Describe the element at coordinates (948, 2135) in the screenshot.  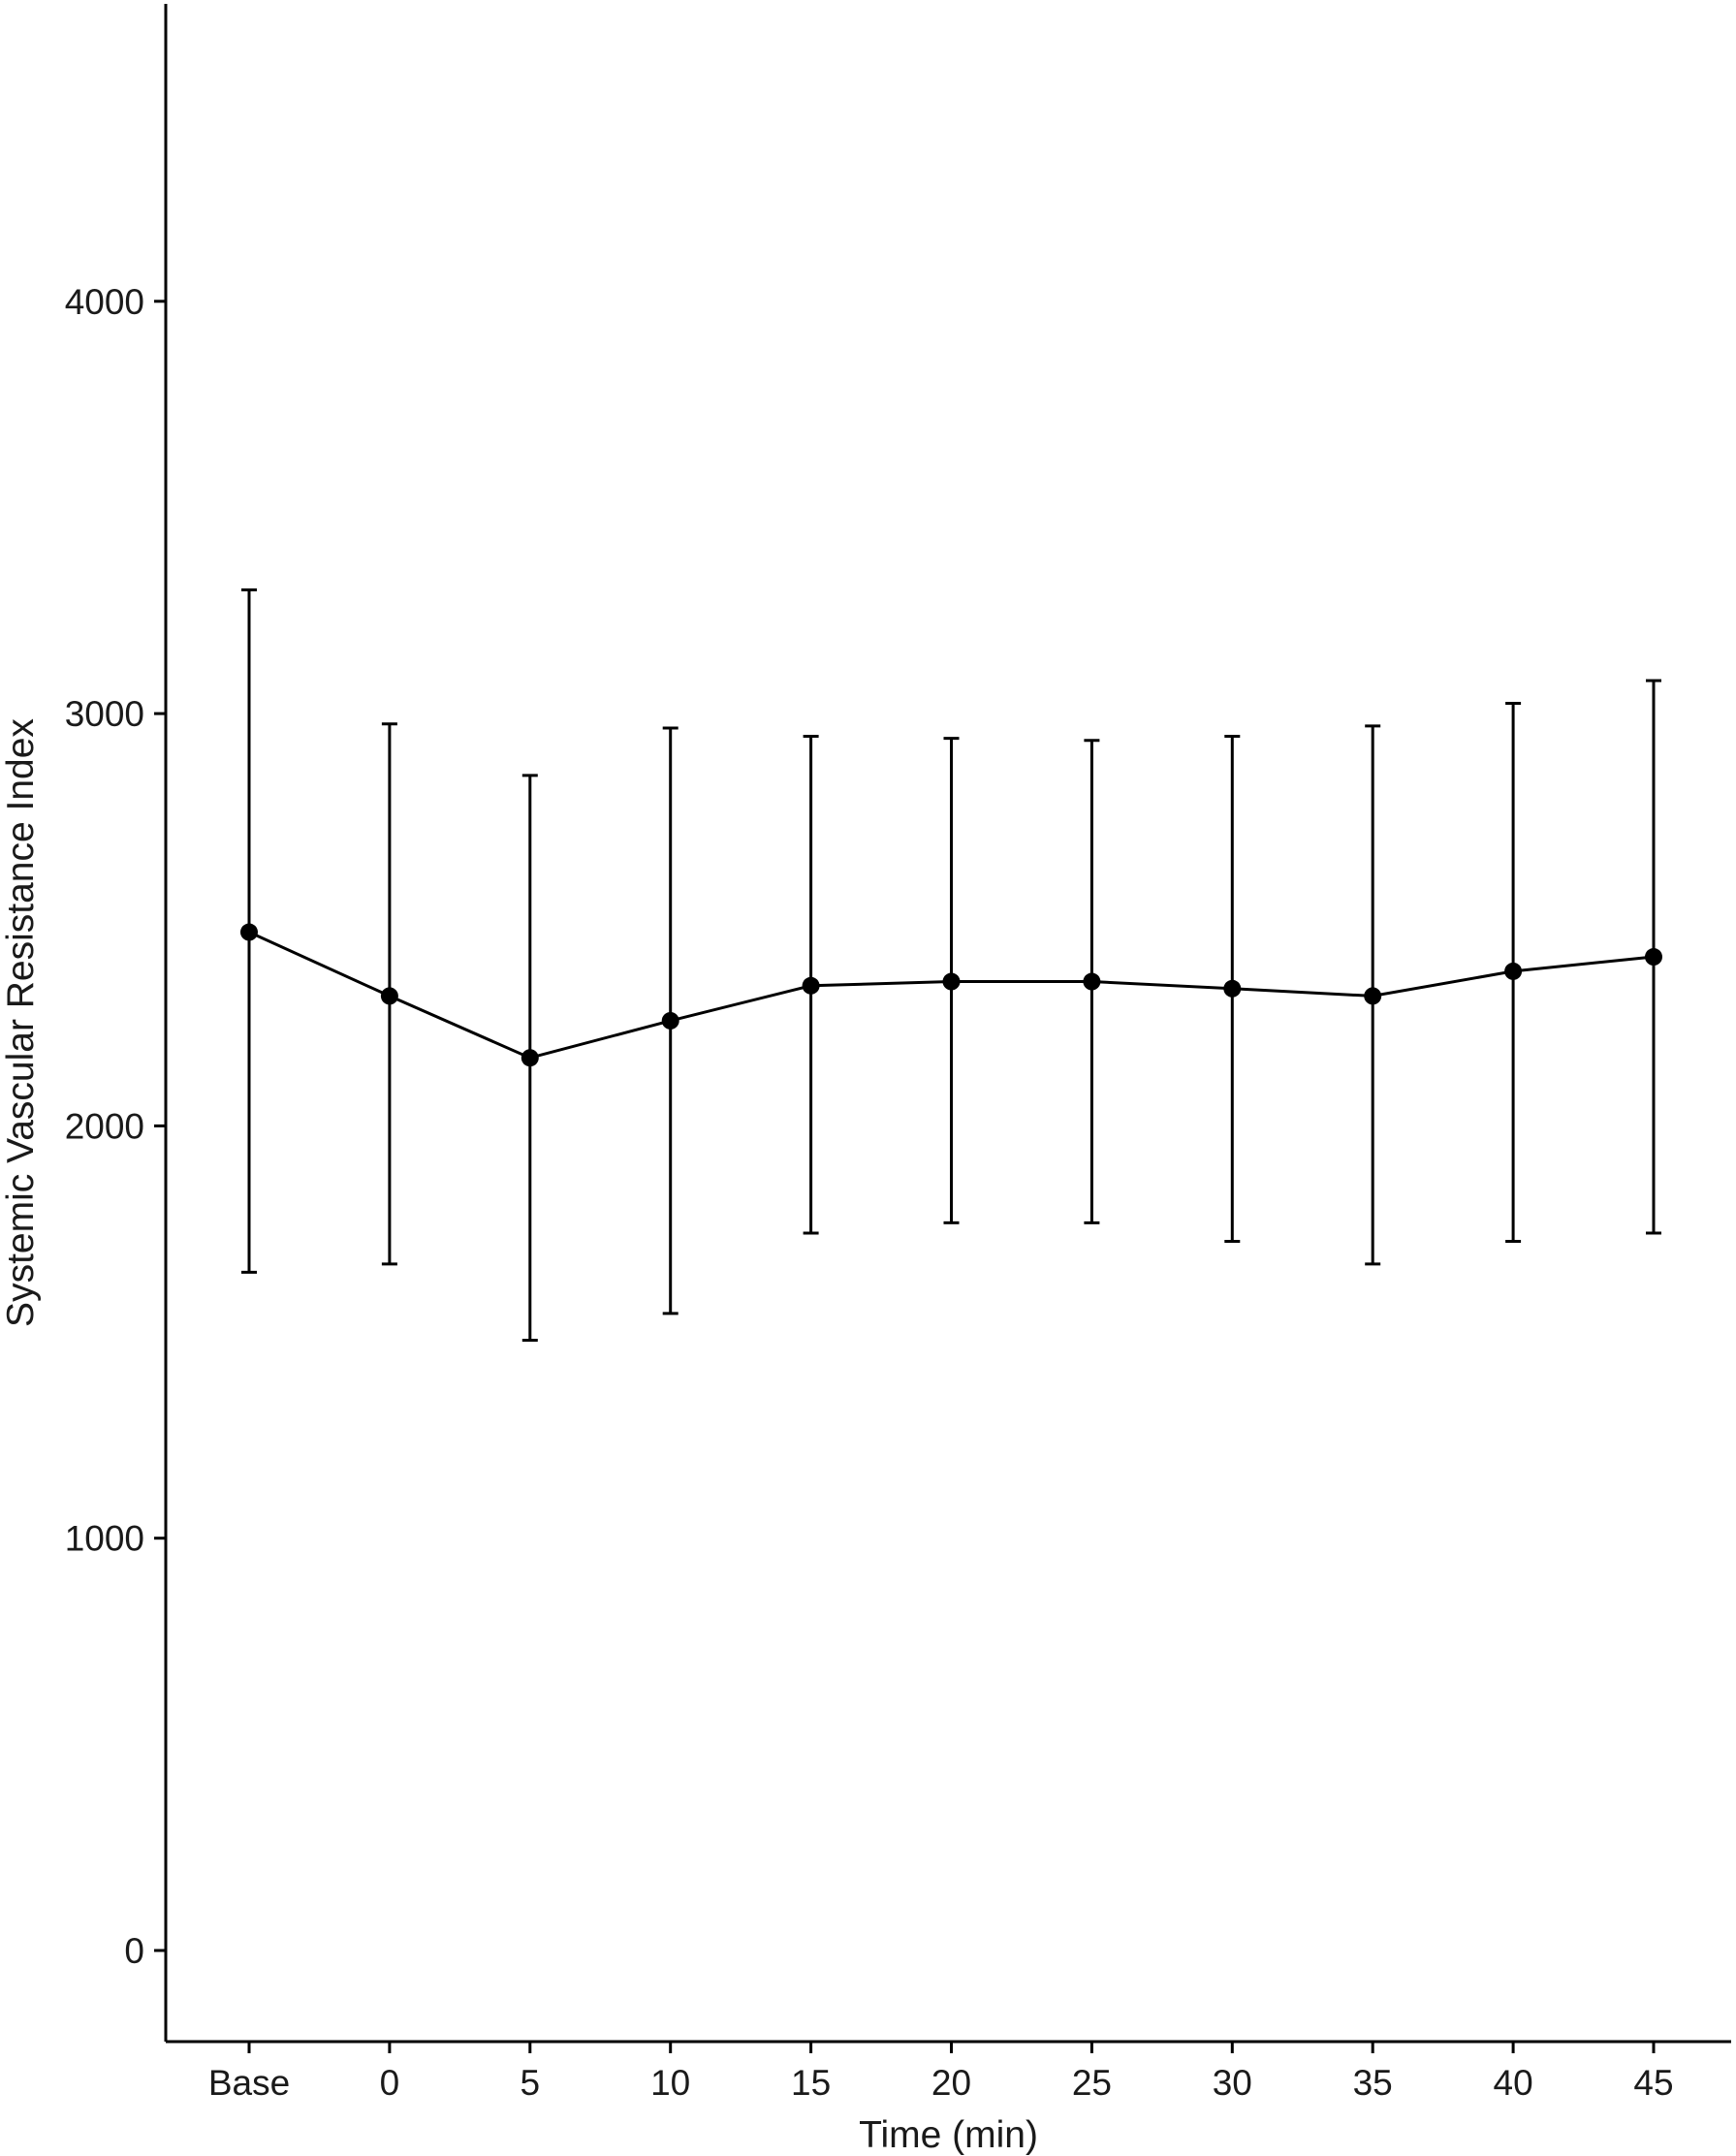
I see `x-axis-title: Time (min)` at that location.